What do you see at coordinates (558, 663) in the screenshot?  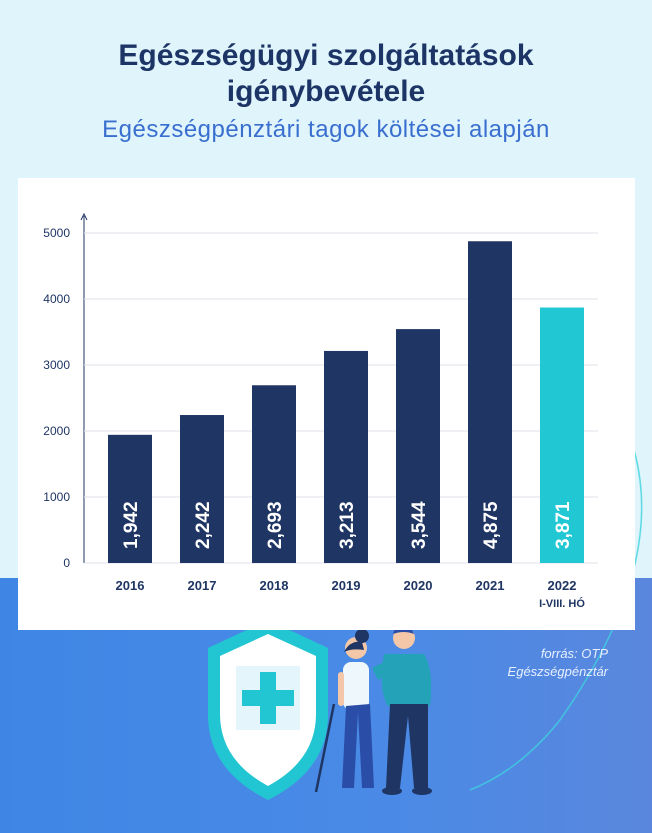 I see `source-note: forrás: OTP Egészségpénztár` at bounding box center [558, 663].